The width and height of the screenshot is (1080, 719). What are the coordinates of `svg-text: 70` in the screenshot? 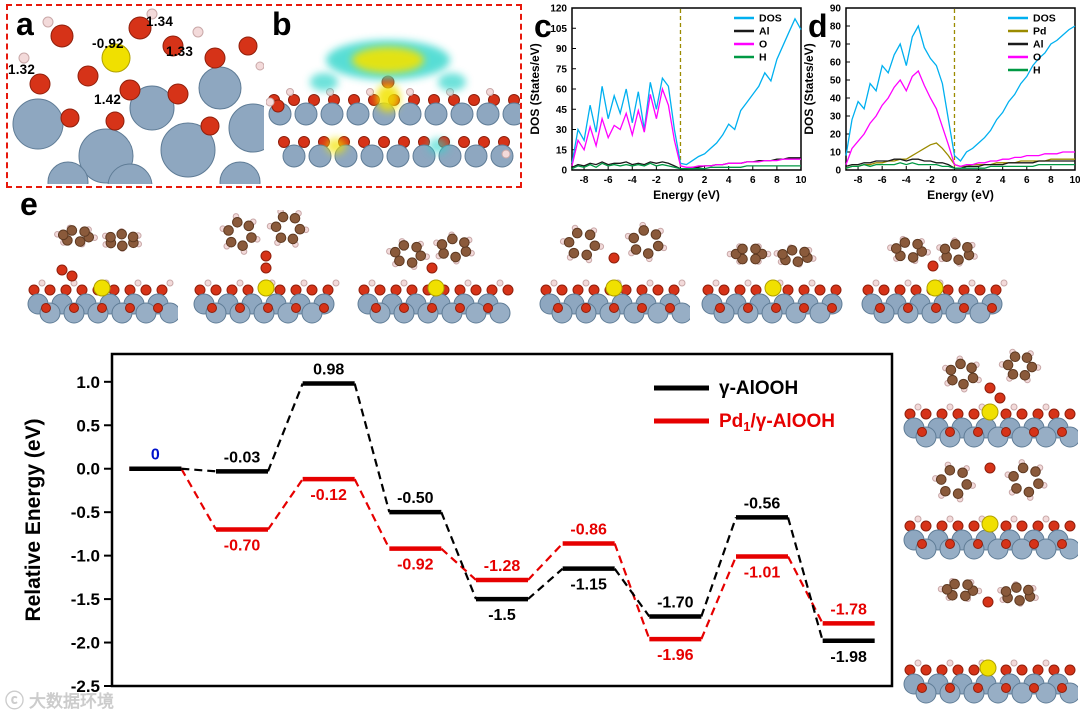 It's located at (836, 45).